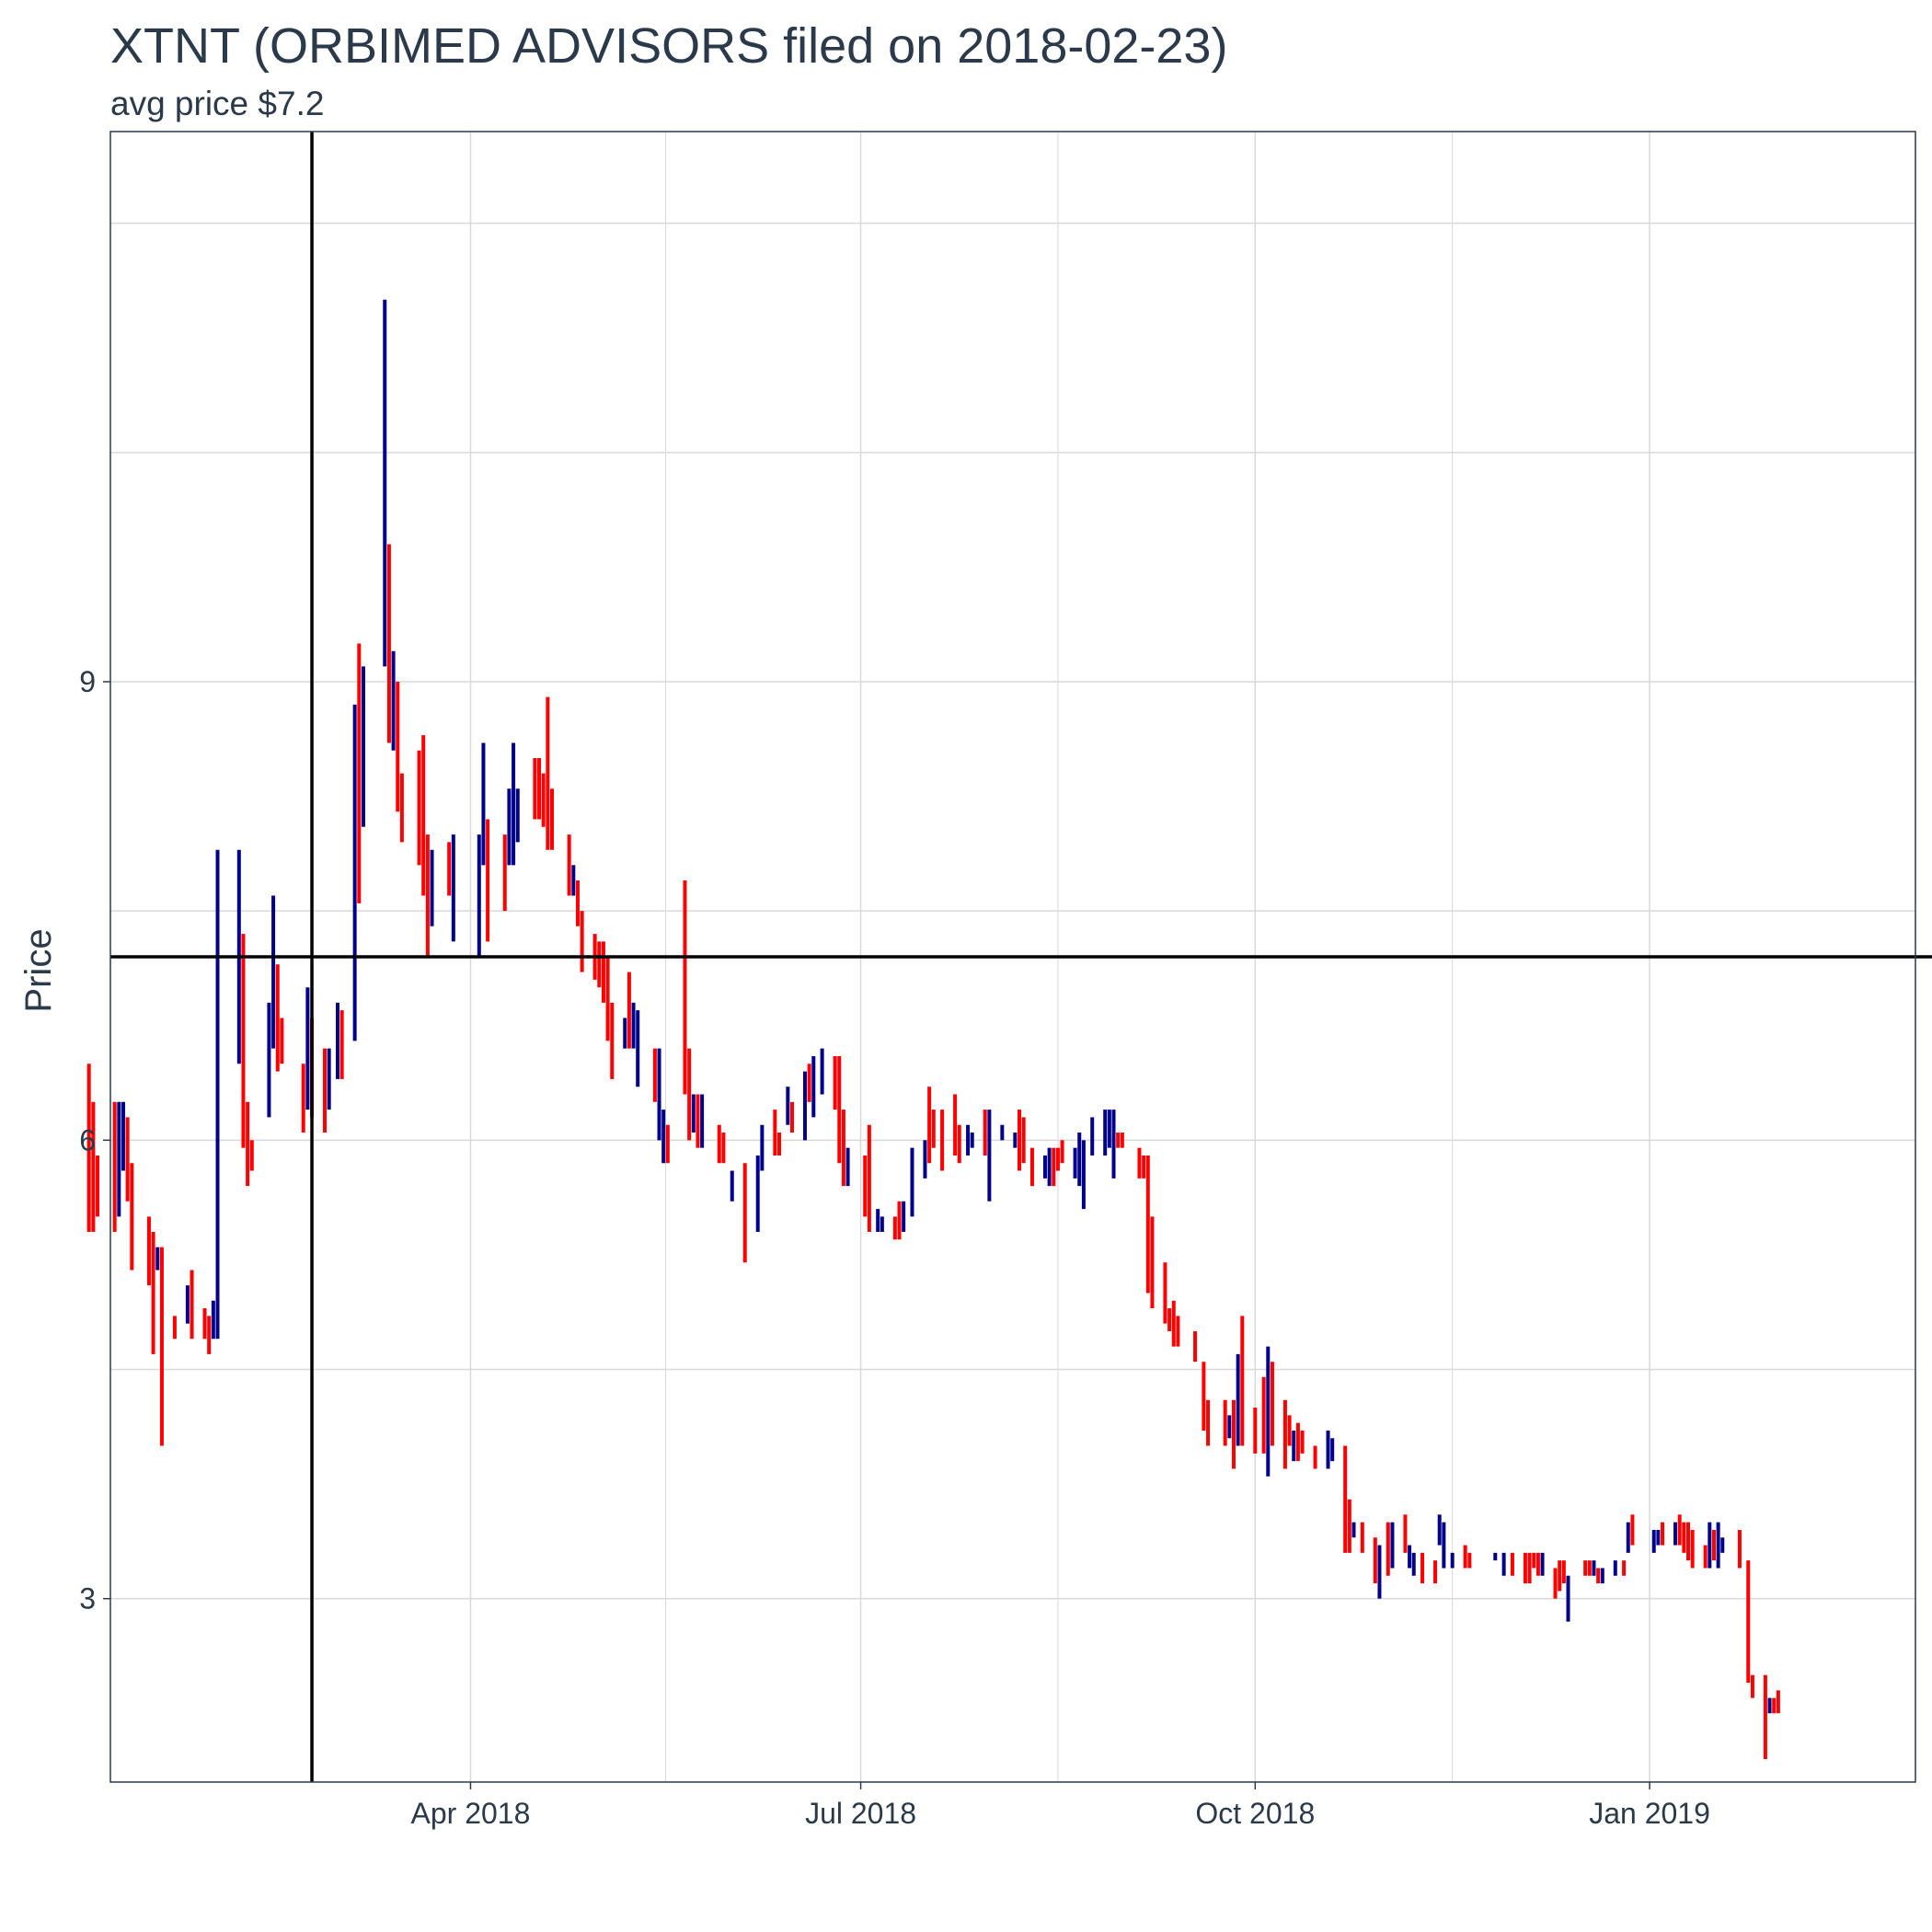  Describe the element at coordinates (217, 103) in the screenshot. I see `chart-subtitle: avg price $7.2` at that location.